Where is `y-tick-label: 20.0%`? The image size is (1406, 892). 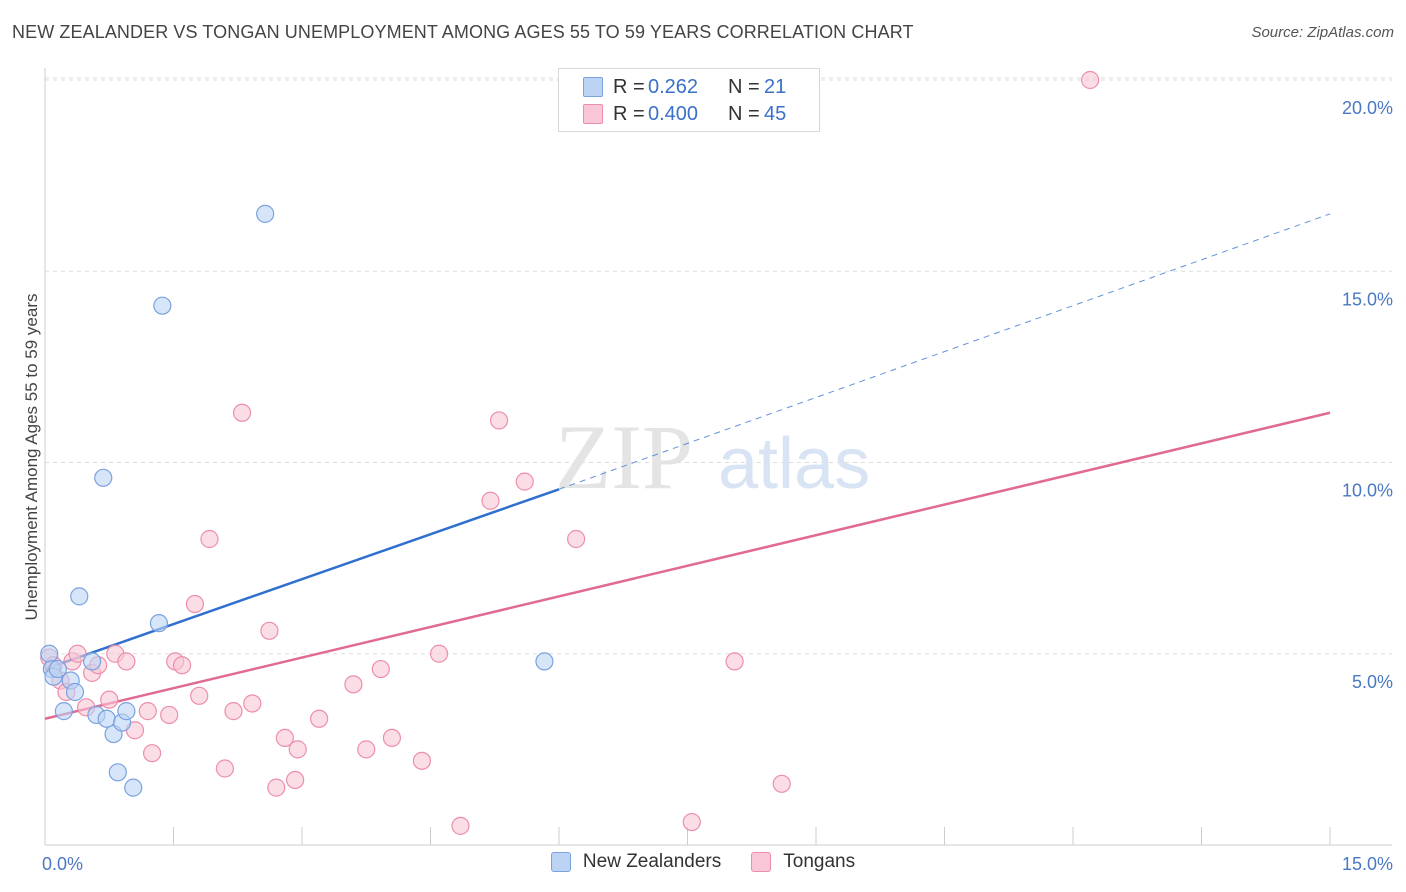 y-tick-label: 20.0% is located at coordinates (1367, 108).